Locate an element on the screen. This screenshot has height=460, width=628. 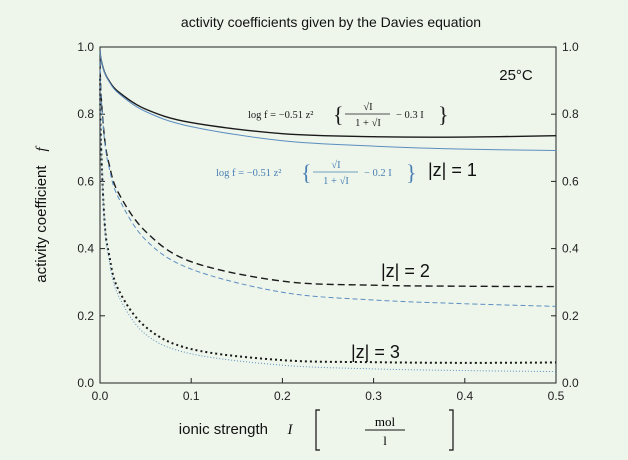
equation-black: log f = −0.51 z² { √I 1 + √I − 0.3 I } is located at coordinates (348, 115).